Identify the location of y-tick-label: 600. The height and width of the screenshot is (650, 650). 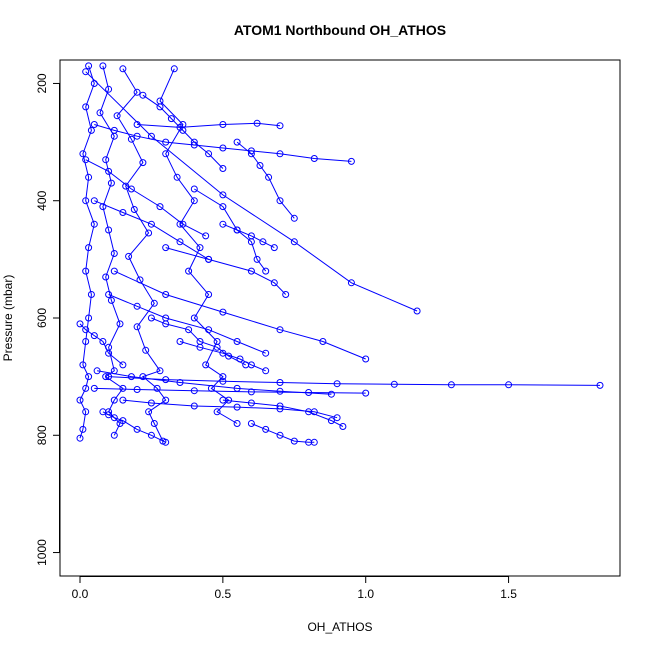
(42, 318).